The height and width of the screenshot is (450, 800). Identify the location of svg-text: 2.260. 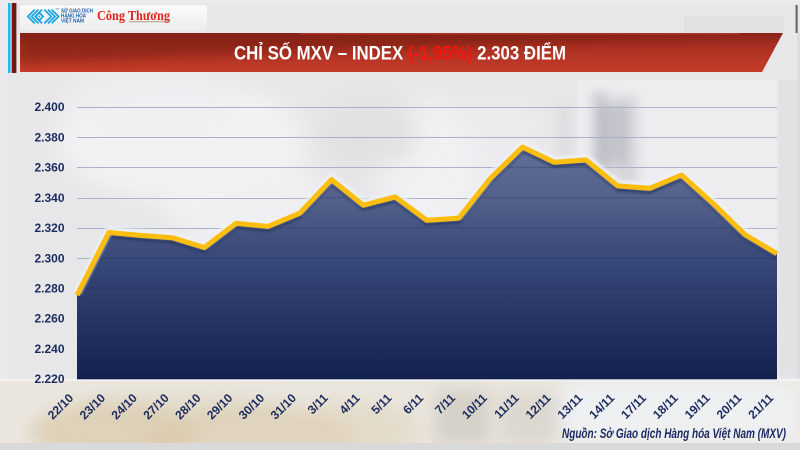
(49, 319).